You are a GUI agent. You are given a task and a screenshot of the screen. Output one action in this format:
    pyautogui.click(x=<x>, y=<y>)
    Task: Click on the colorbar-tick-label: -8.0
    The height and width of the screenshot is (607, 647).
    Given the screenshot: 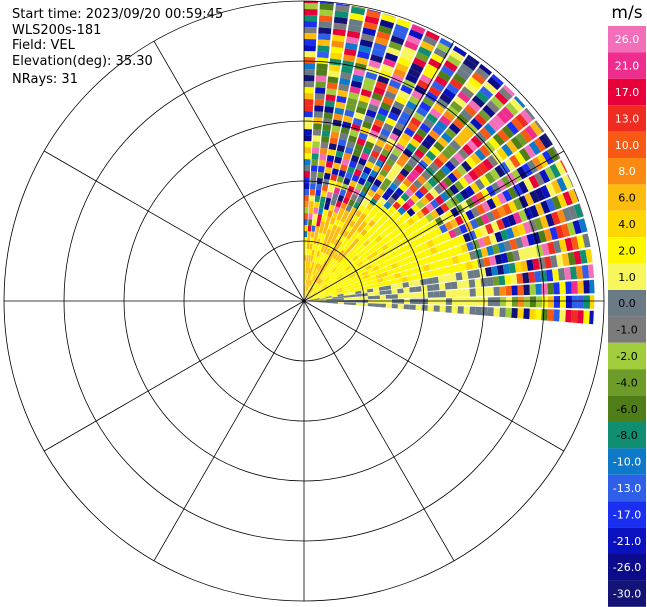 What is the action you would take?
    pyautogui.click(x=626, y=435)
    